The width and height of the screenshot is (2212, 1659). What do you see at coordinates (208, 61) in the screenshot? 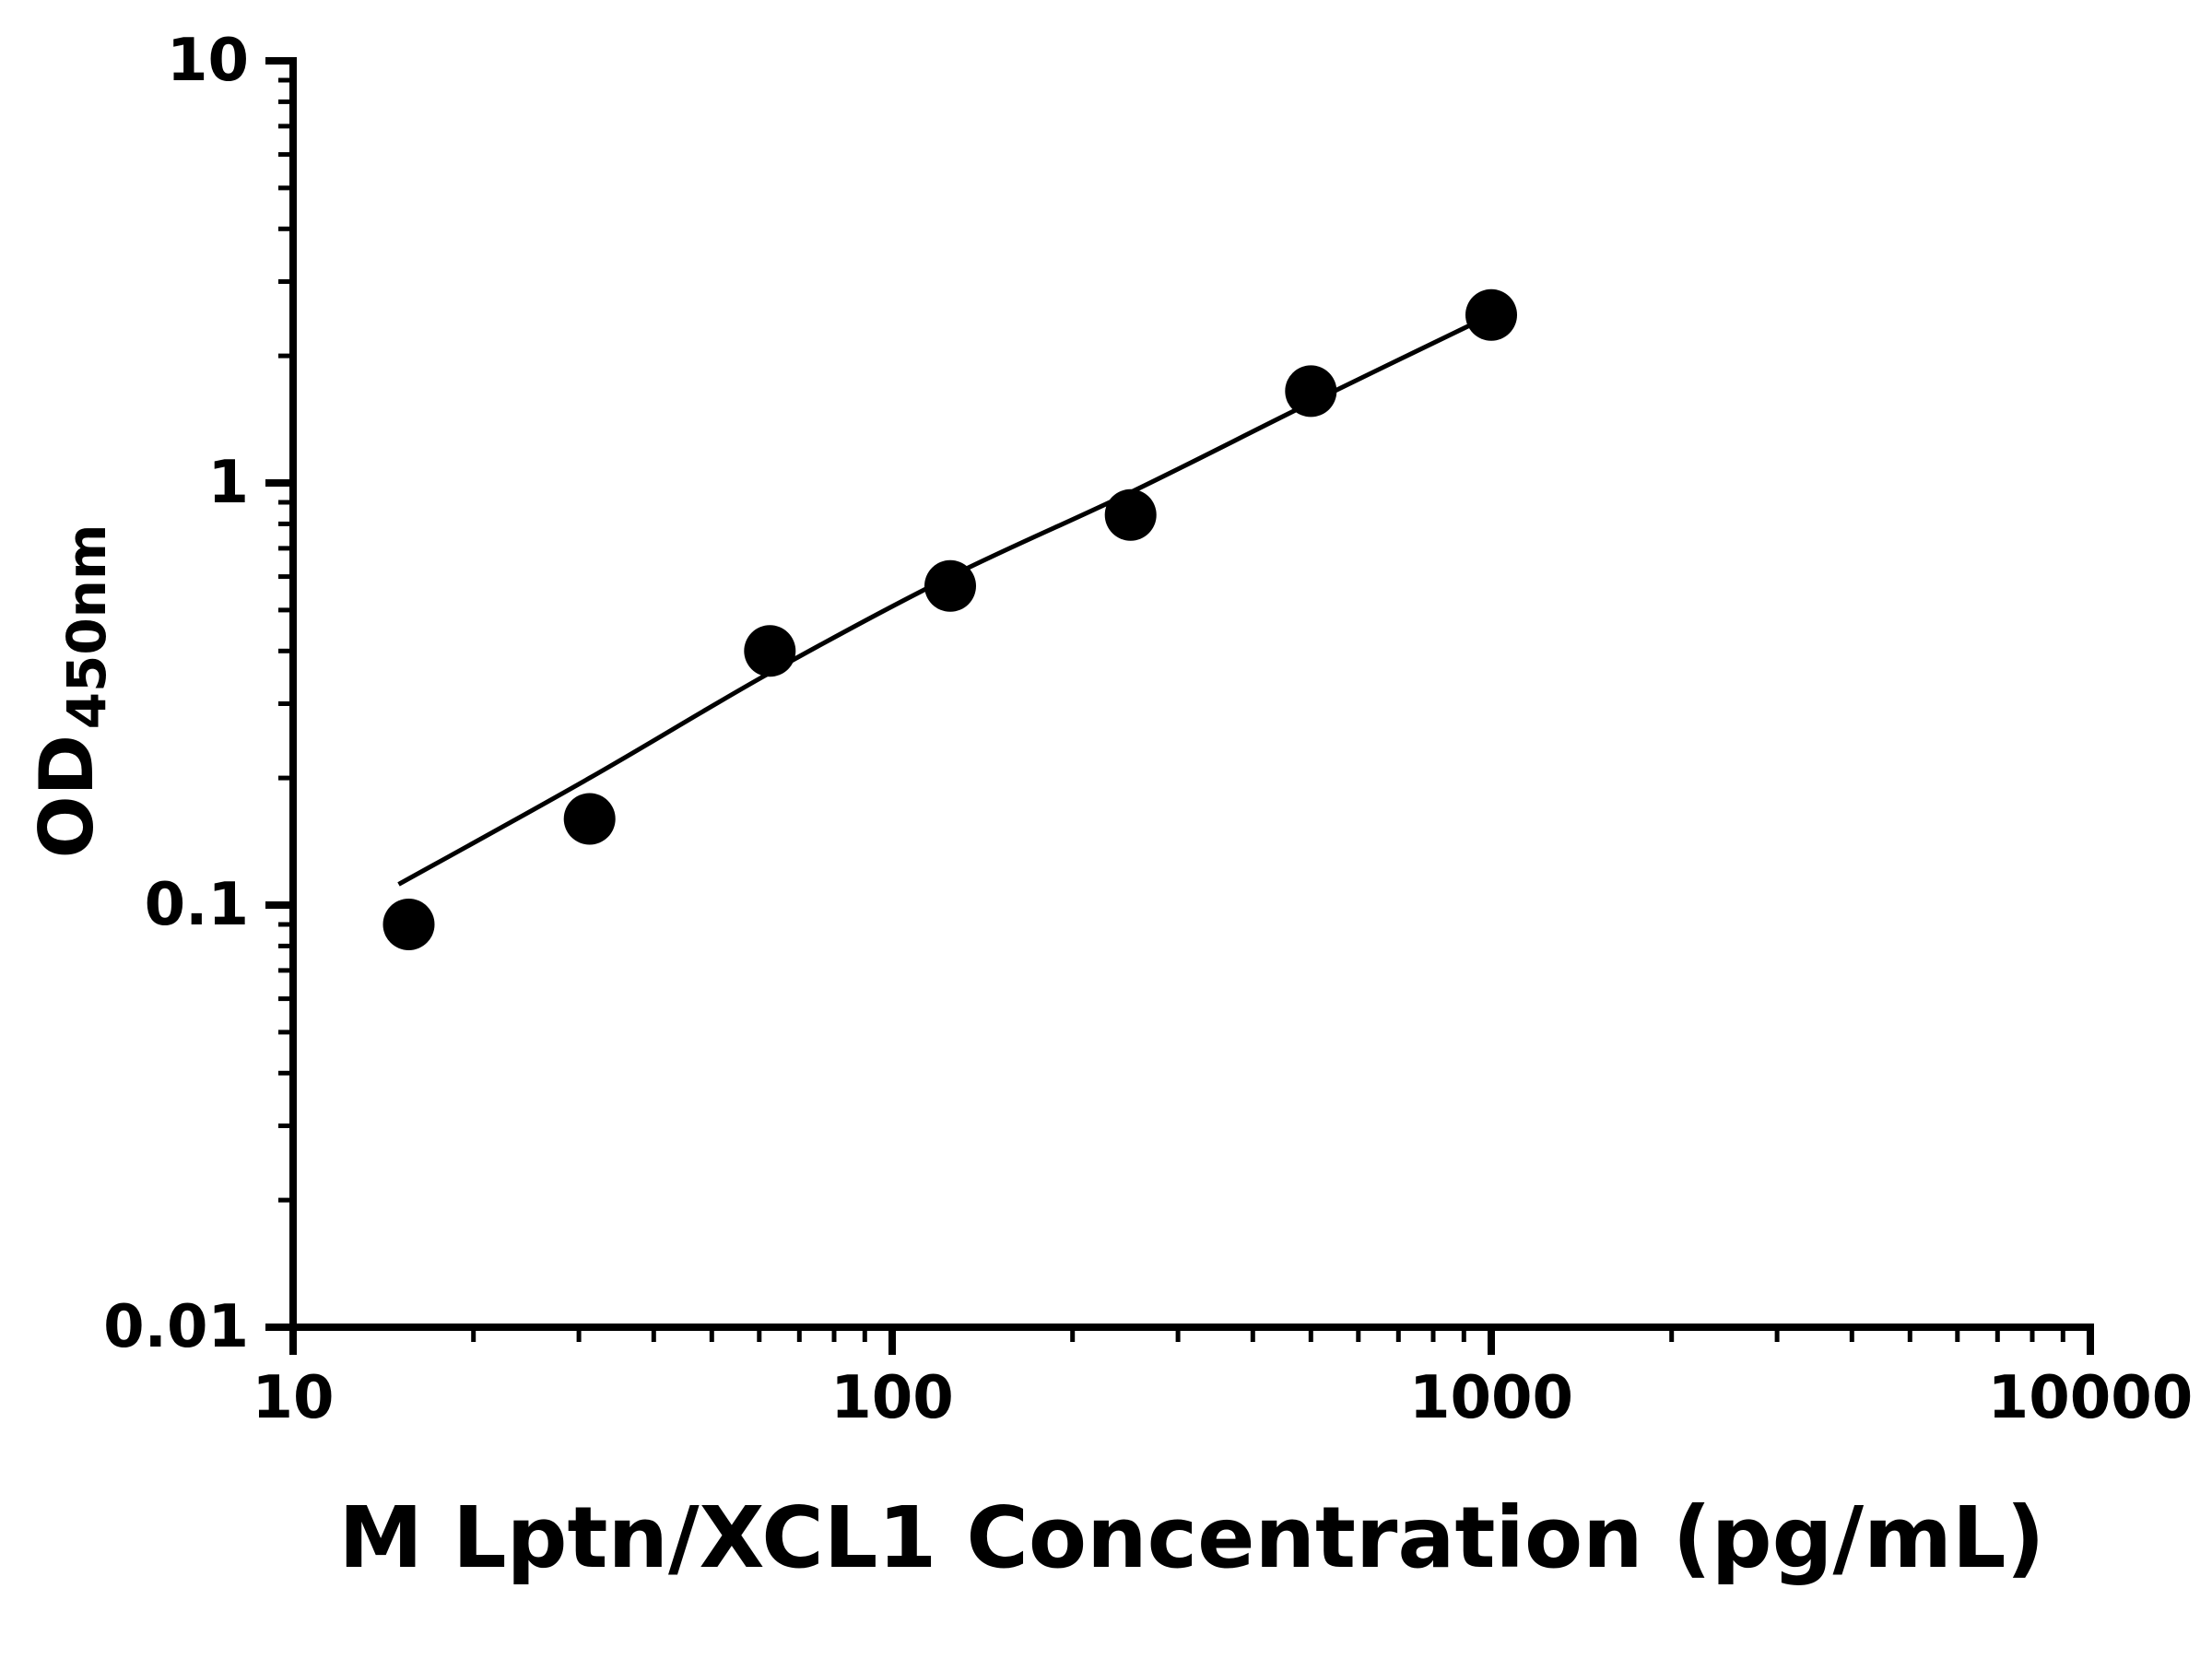
I see `y-tick-label: 10` at bounding box center [208, 61].